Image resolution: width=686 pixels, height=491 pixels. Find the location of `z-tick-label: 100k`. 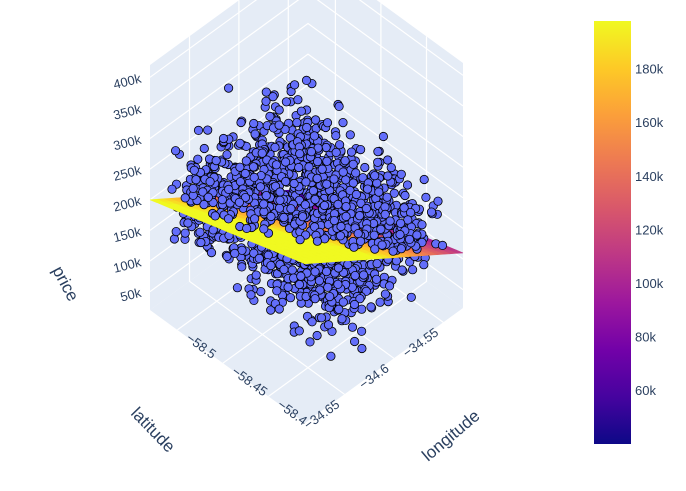

z-tick-label: 100k is located at coordinates (127, 264).